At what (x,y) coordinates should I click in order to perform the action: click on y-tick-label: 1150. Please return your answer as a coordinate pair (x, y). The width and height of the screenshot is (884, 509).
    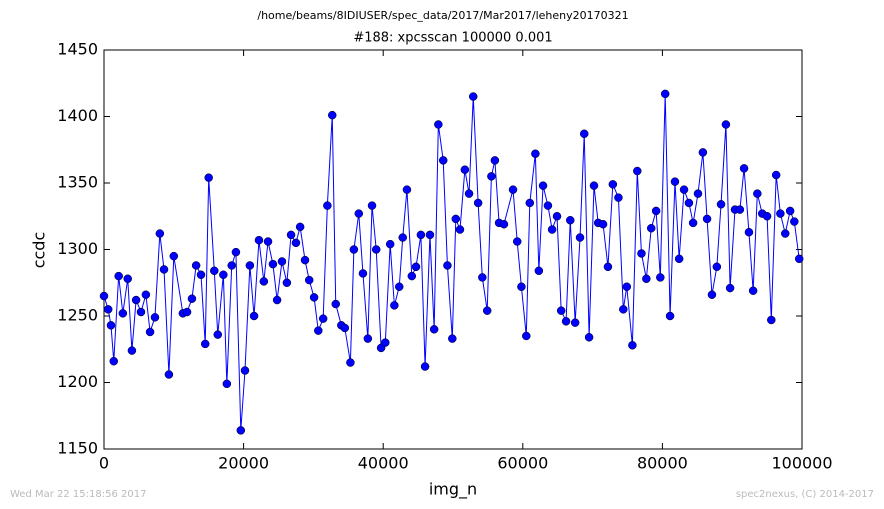
    Looking at the image, I should click on (77, 448).